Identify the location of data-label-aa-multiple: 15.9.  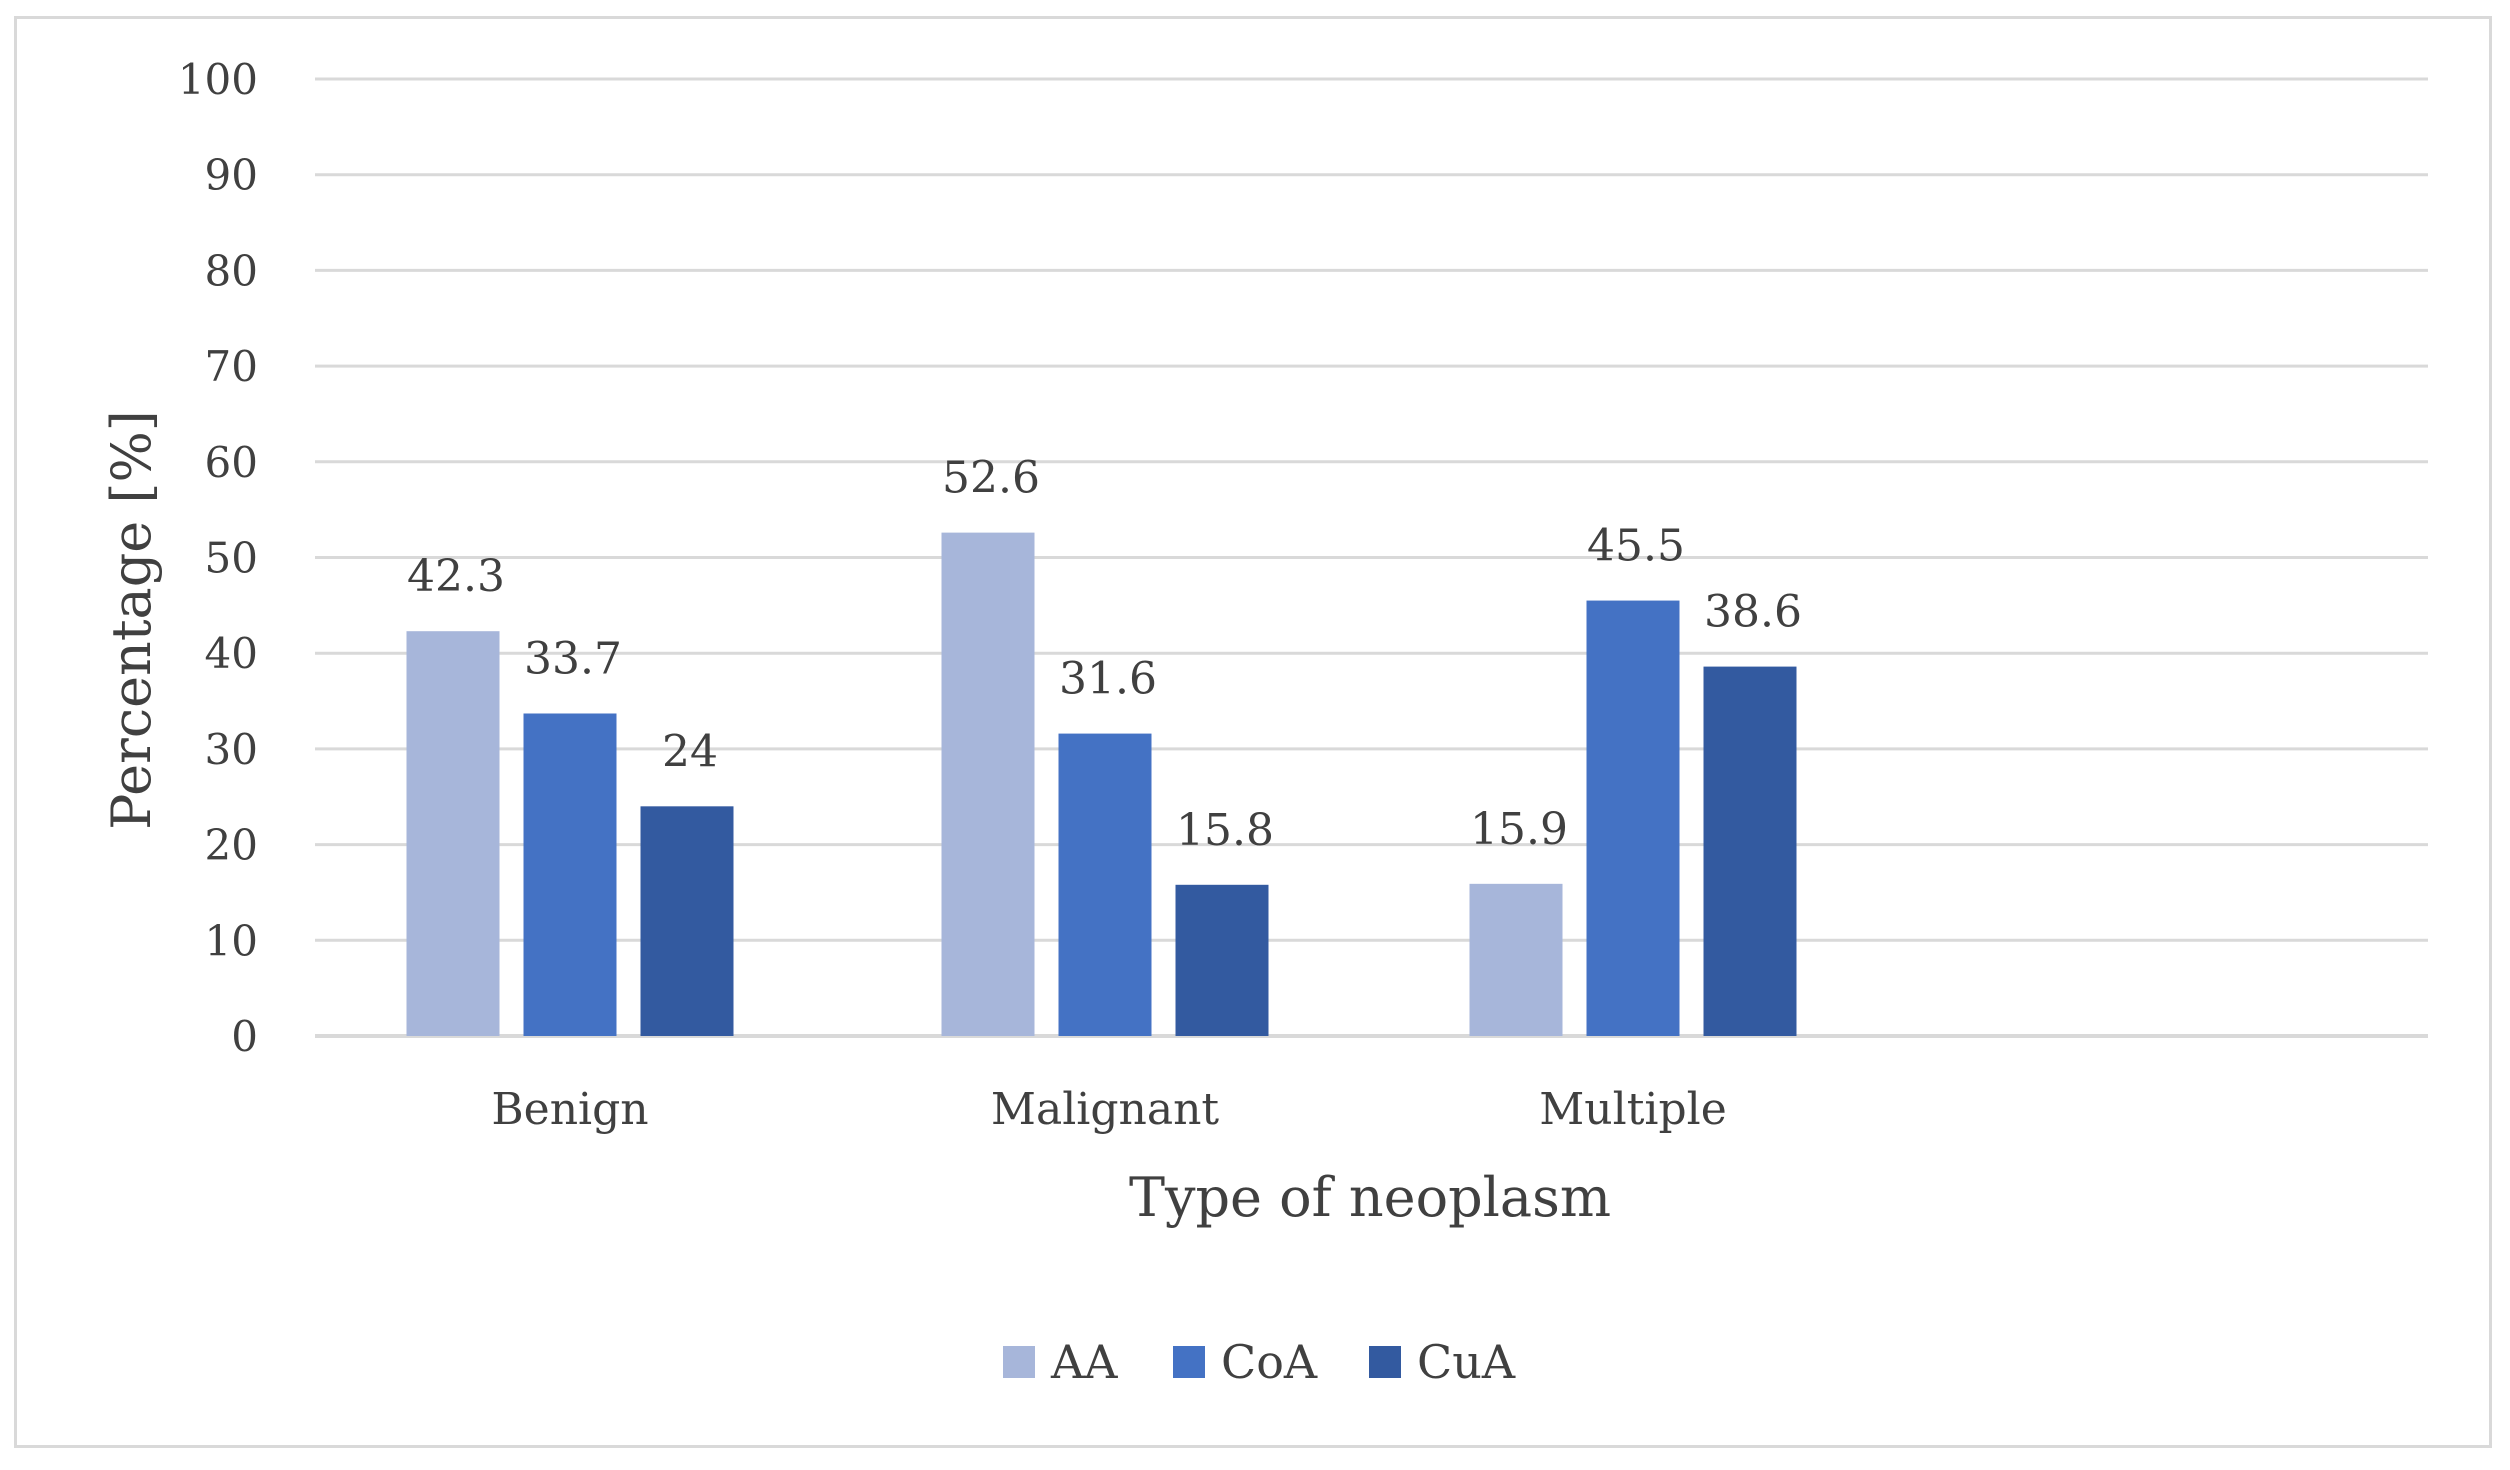
(1519, 829).